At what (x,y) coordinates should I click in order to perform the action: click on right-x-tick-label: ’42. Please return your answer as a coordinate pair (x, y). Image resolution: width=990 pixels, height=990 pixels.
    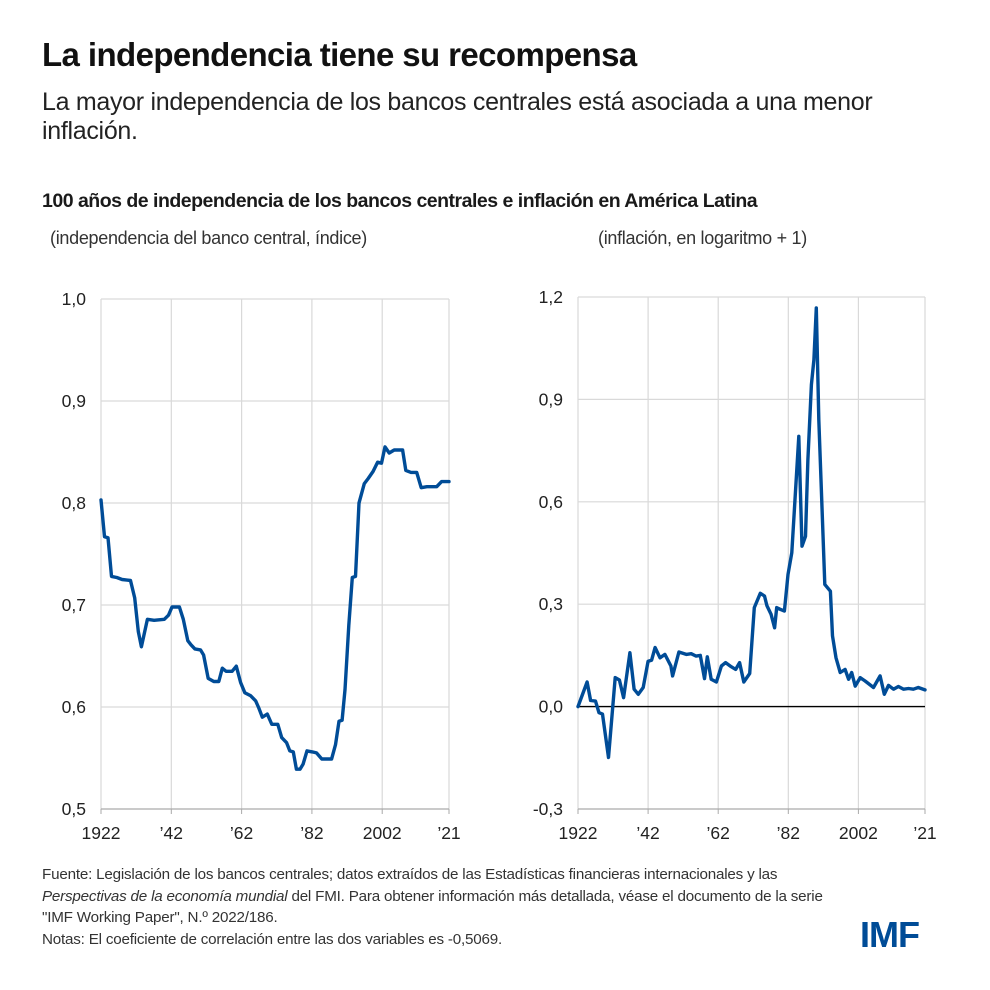
    Looking at the image, I should click on (647, 833).